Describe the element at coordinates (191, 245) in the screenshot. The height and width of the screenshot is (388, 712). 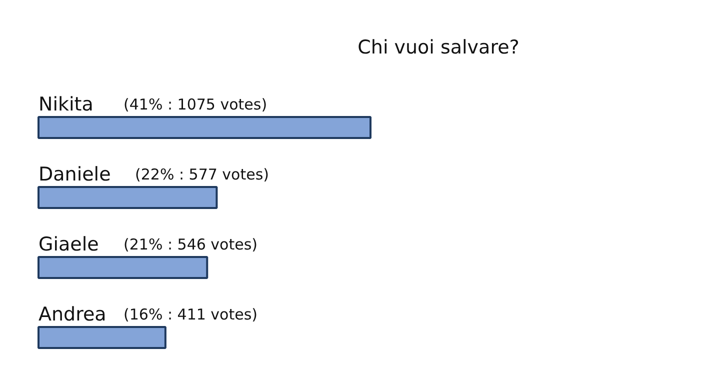
I see `data-label: (21% : 546 votes)` at that location.